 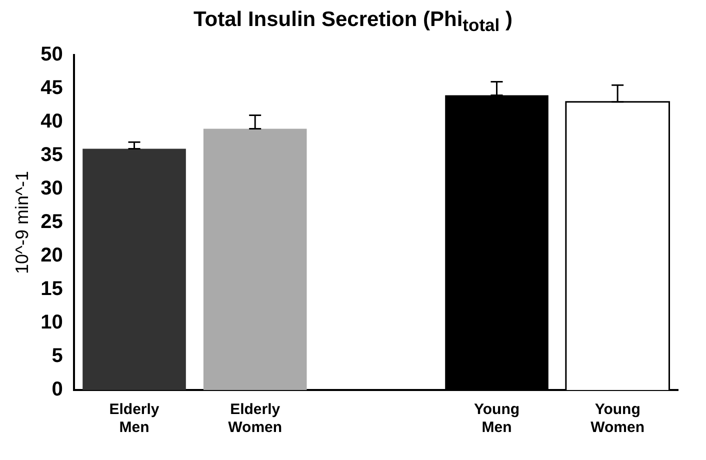 What do you see at coordinates (134, 418) in the screenshot?
I see `x-tick-label: Elderly Men` at bounding box center [134, 418].